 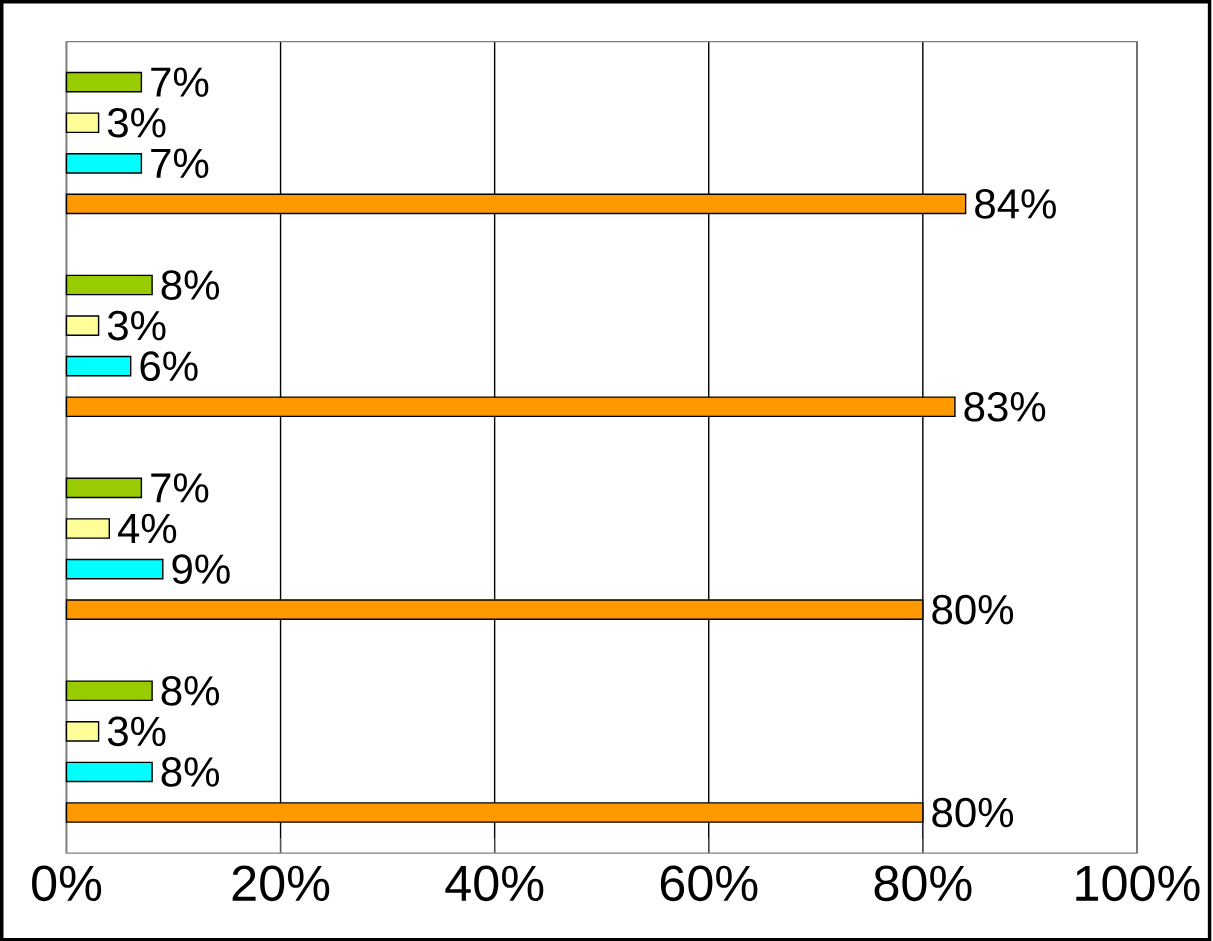 I want to click on data-label: 9%, so click(x=201, y=568).